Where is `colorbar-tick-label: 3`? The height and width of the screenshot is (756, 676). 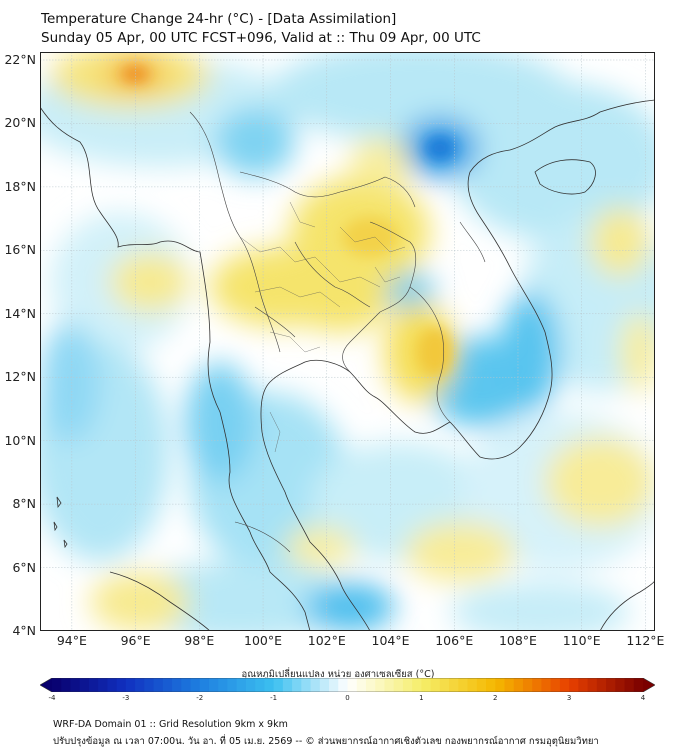
colorbar-tick-label: 3 is located at coordinates (569, 698).